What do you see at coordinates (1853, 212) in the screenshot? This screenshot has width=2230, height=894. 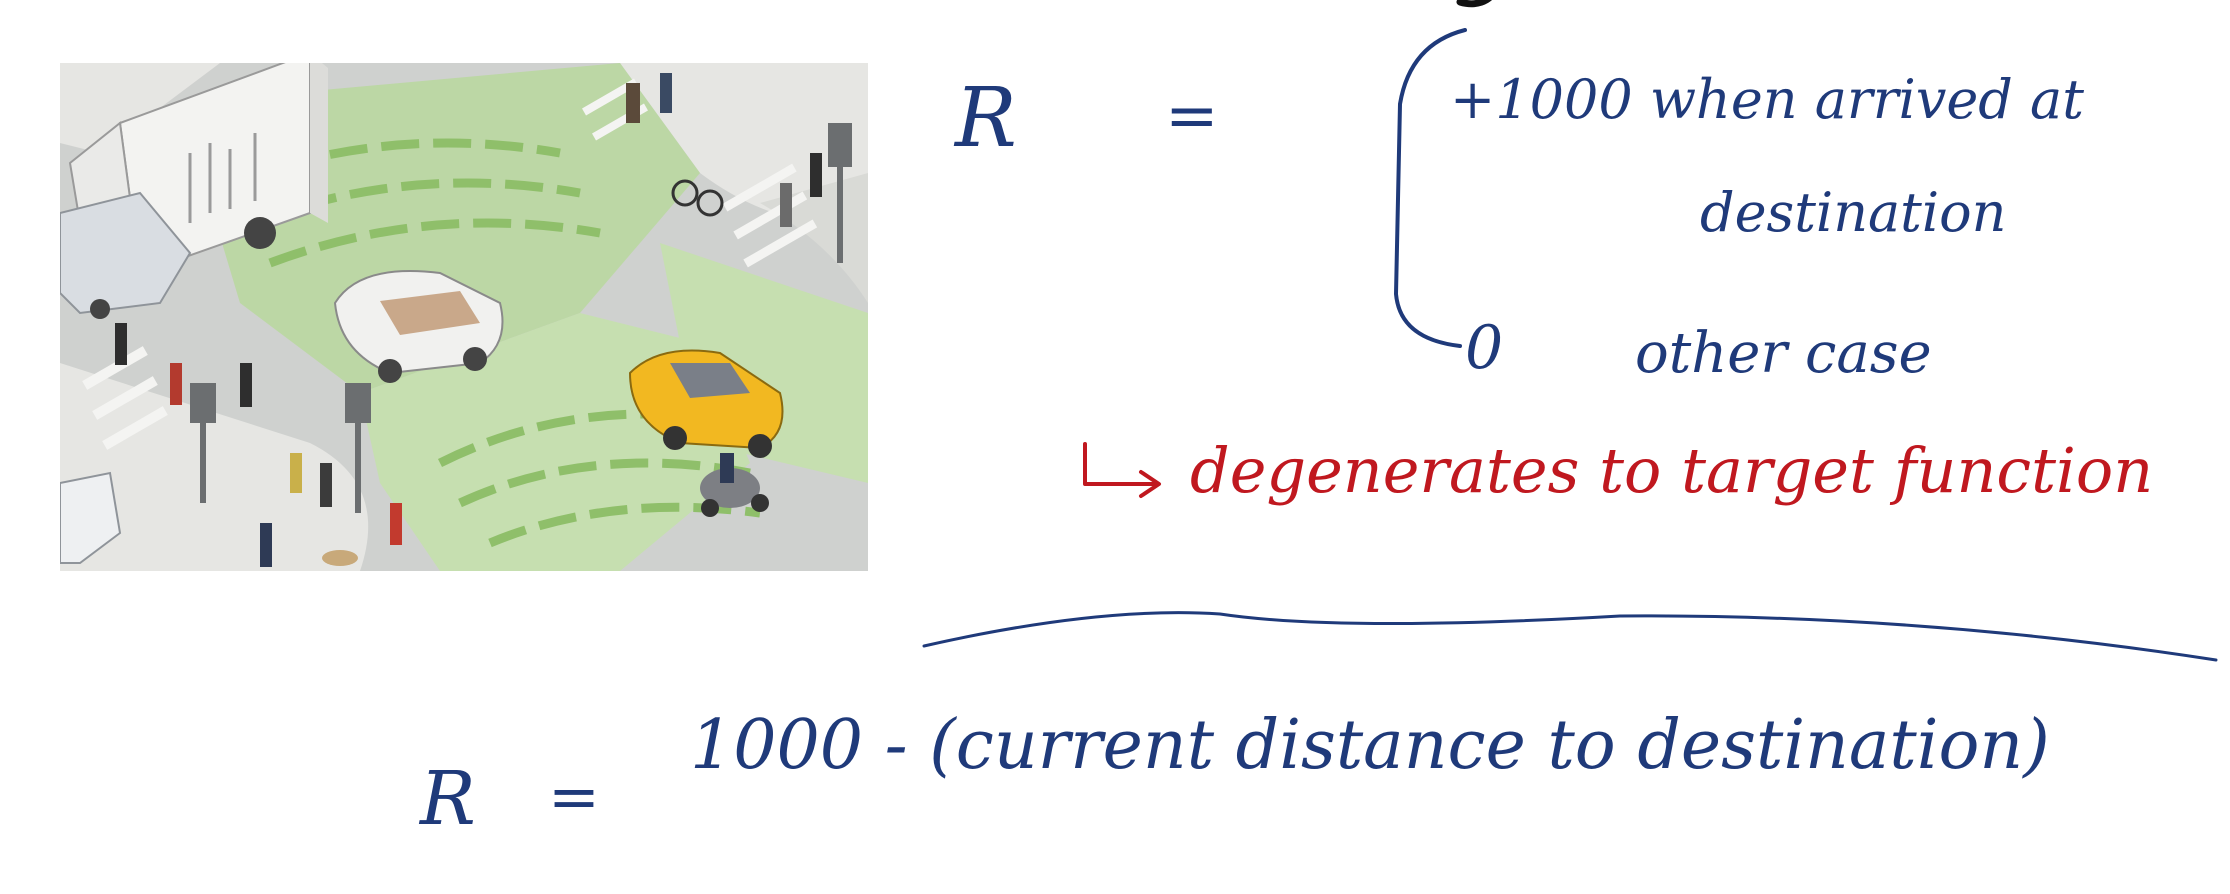 I see `case-1-condition-continued: destination` at bounding box center [1853, 212].